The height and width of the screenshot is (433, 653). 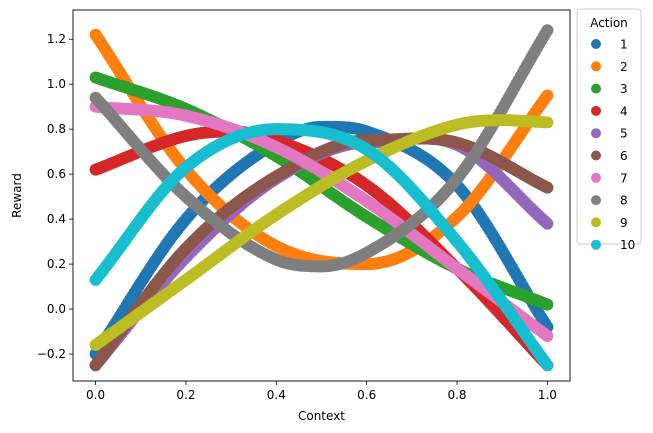 What do you see at coordinates (624, 156) in the screenshot?
I see `legend-label: 6` at bounding box center [624, 156].